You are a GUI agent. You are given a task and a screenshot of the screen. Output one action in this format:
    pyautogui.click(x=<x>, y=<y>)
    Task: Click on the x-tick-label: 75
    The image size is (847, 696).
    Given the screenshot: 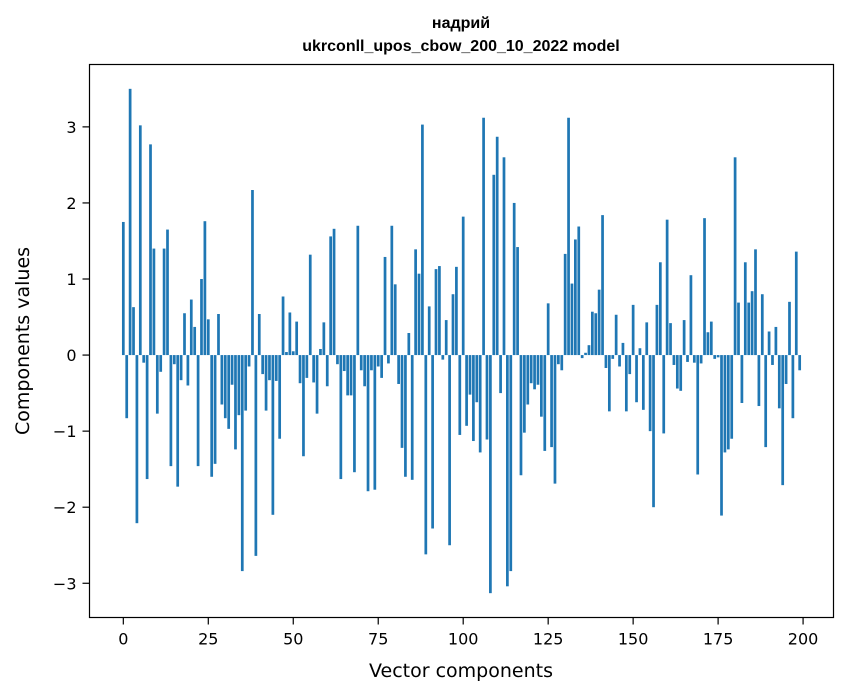 What is the action you would take?
    pyautogui.click(x=378, y=639)
    